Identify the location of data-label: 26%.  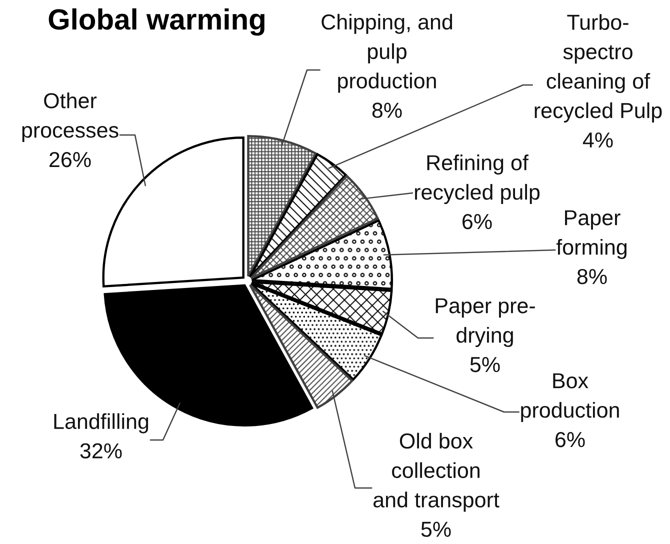
(70, 160).